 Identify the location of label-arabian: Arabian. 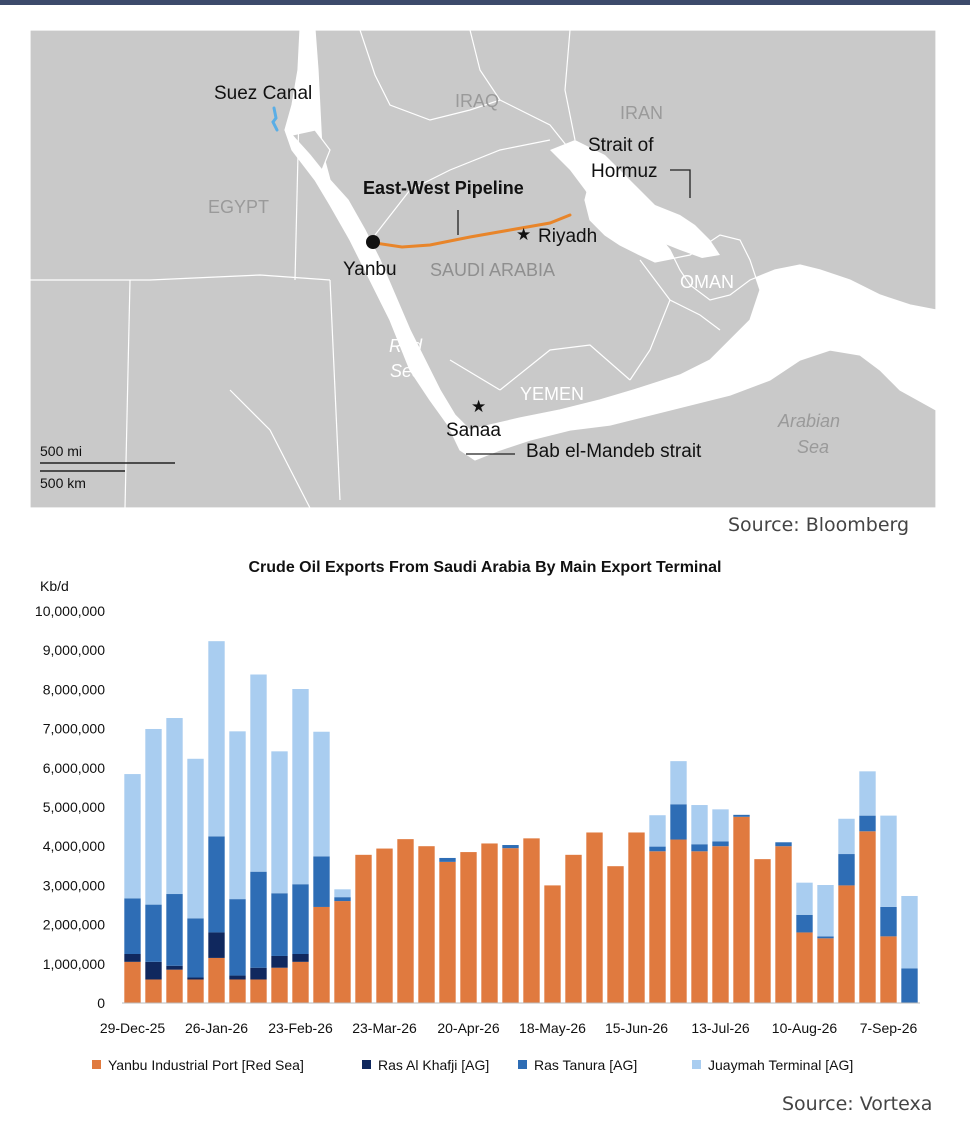
(808, 421).